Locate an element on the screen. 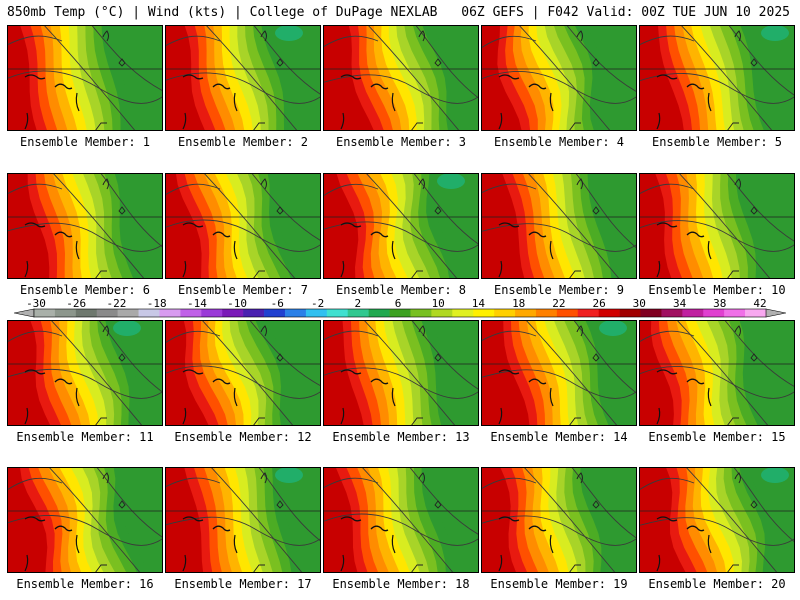  ensemble-panel: Ensemble Member: 8 is located at coordinates (401, 236).